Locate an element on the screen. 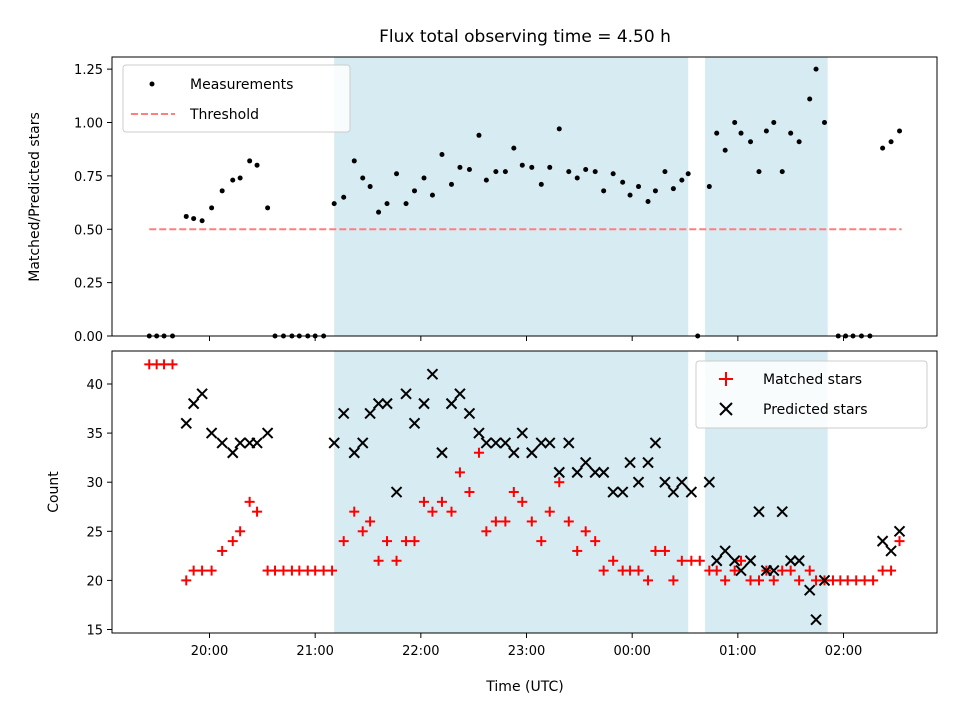 This screenshot has width=960, height=725. top-y-tick-label: 0.00 is located at coordinates (88, 337).